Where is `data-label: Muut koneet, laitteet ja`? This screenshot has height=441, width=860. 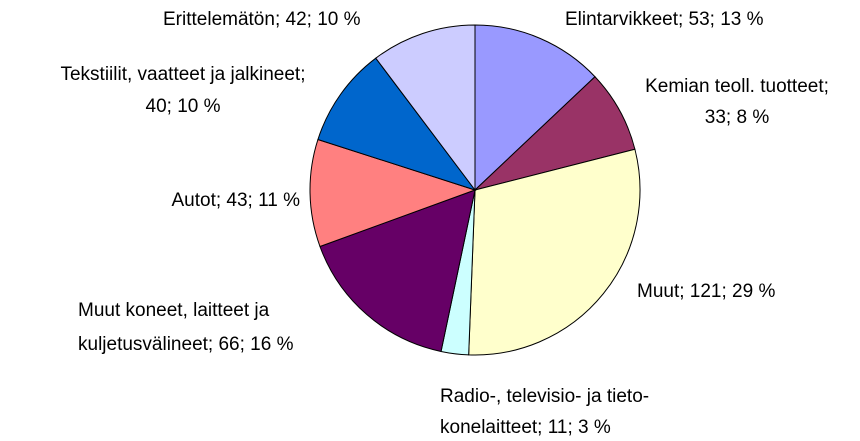
data-label: Muut koneet, laitteet ja is located at coordinates (174, 310).